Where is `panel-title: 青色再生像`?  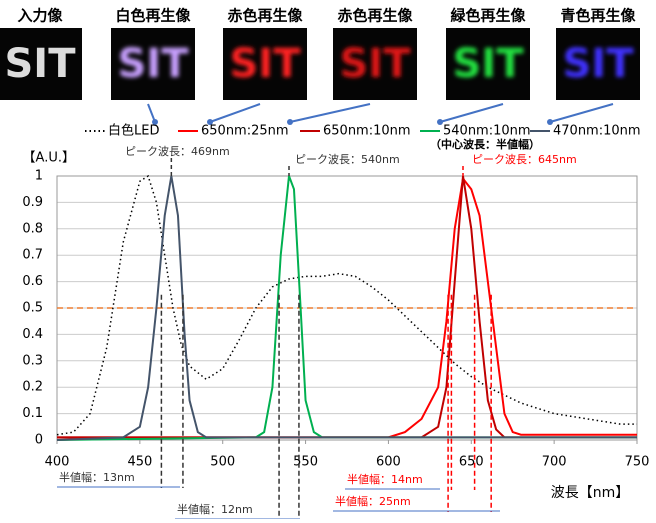
panel-title: 青色再生像 is located at coordinates (598, 16).